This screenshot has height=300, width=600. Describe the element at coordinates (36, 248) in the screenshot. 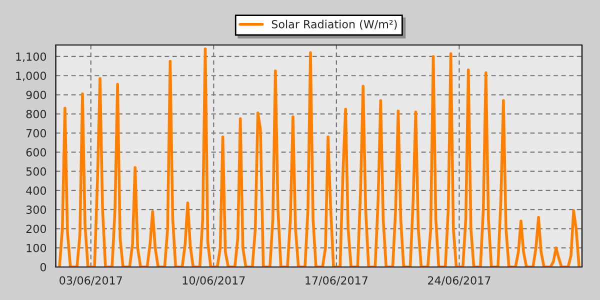

I see `y-tick-label: 100` at that location.